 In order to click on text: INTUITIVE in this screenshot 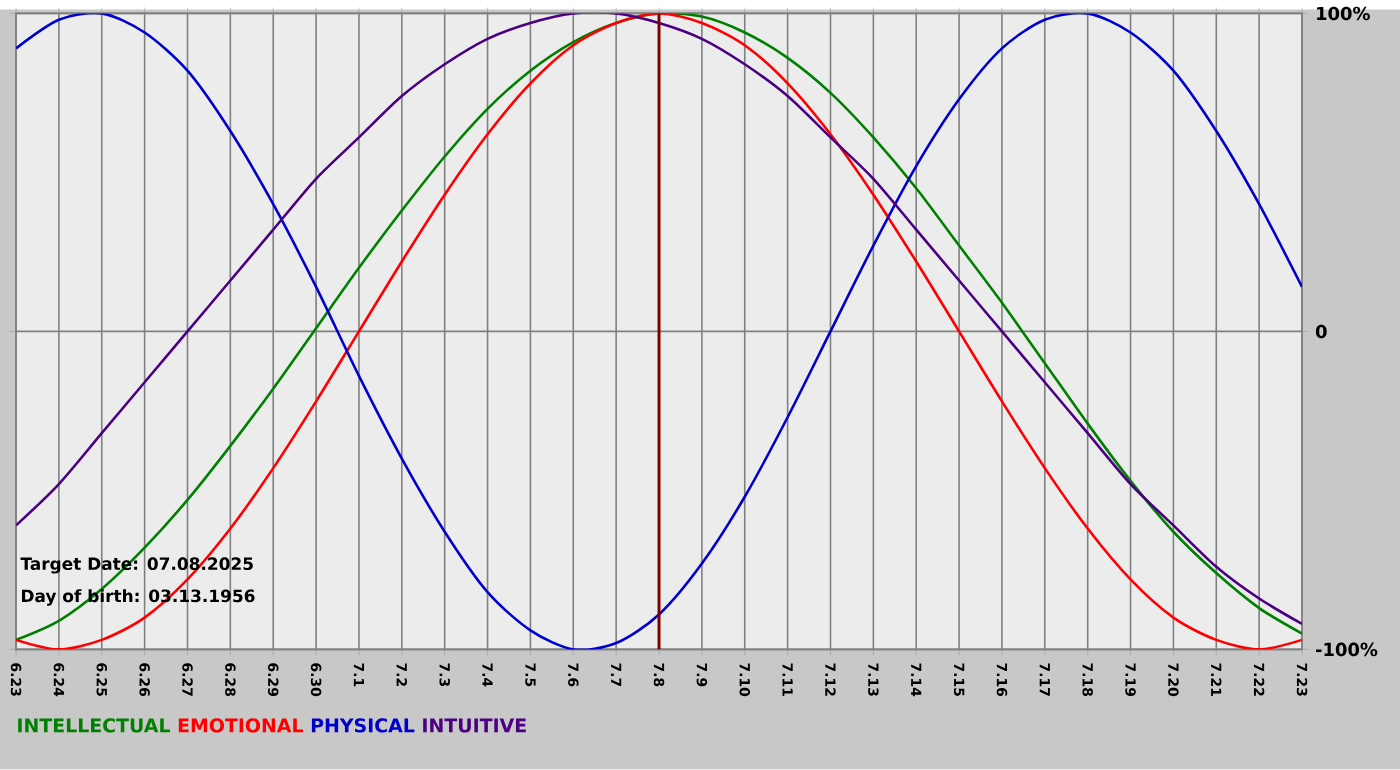, I will do `click(474, 725)`.